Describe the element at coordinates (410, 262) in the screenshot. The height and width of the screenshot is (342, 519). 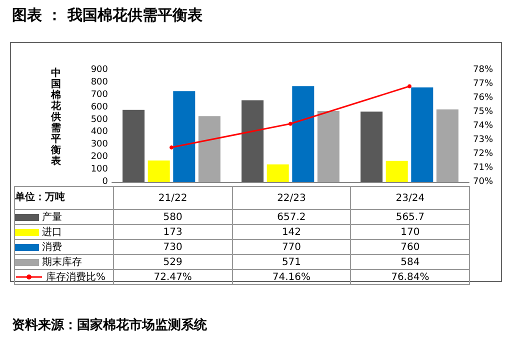
I see `data-label: 584` at that location.